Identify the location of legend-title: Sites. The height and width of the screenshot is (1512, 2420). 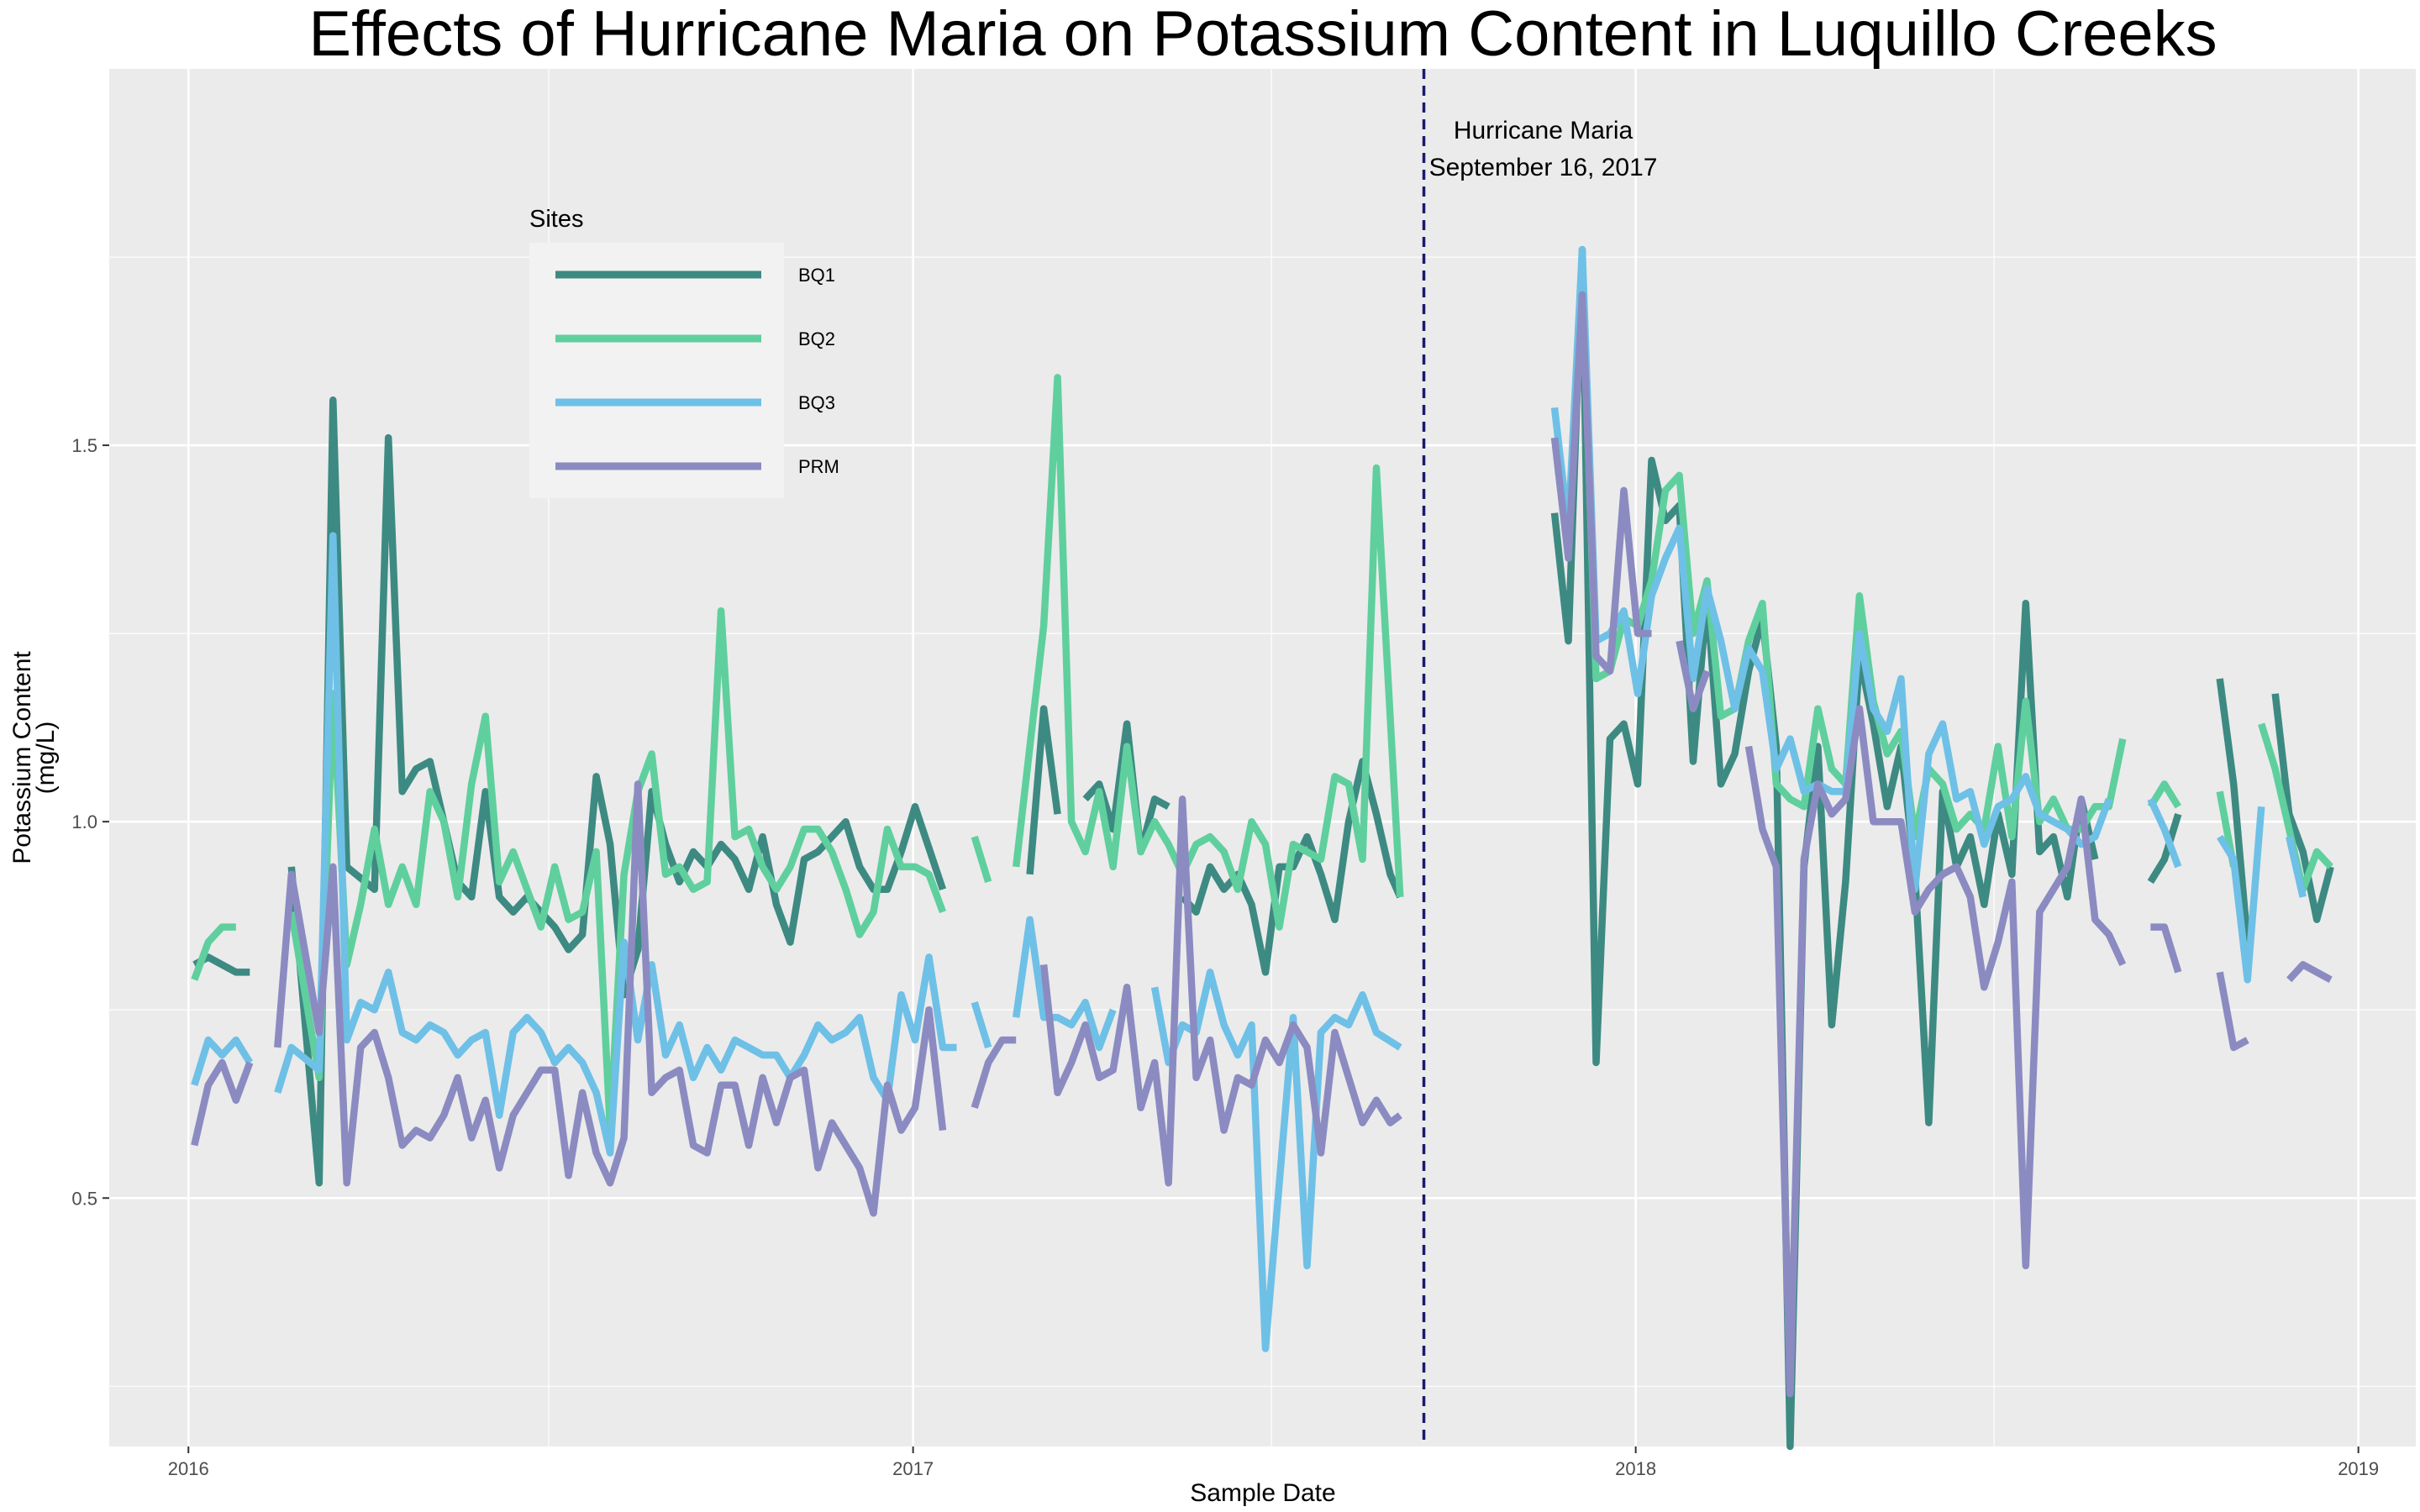
(556, 219).